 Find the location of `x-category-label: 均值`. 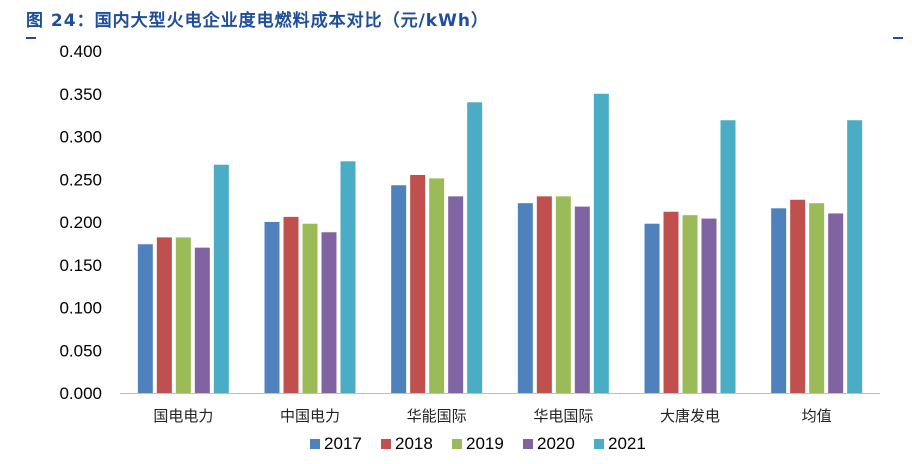

x-category-label: 均值 is located at coordinates (817, 416).